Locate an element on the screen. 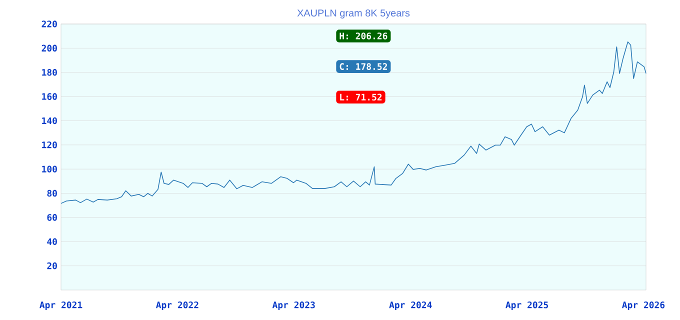  y-tick-label: 100 is located at coordinates (49, 169).